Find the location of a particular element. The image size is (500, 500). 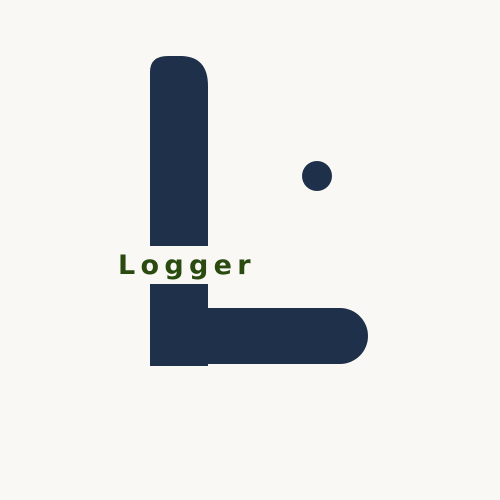

letter-l-stem is located at coordinates (179, 211).